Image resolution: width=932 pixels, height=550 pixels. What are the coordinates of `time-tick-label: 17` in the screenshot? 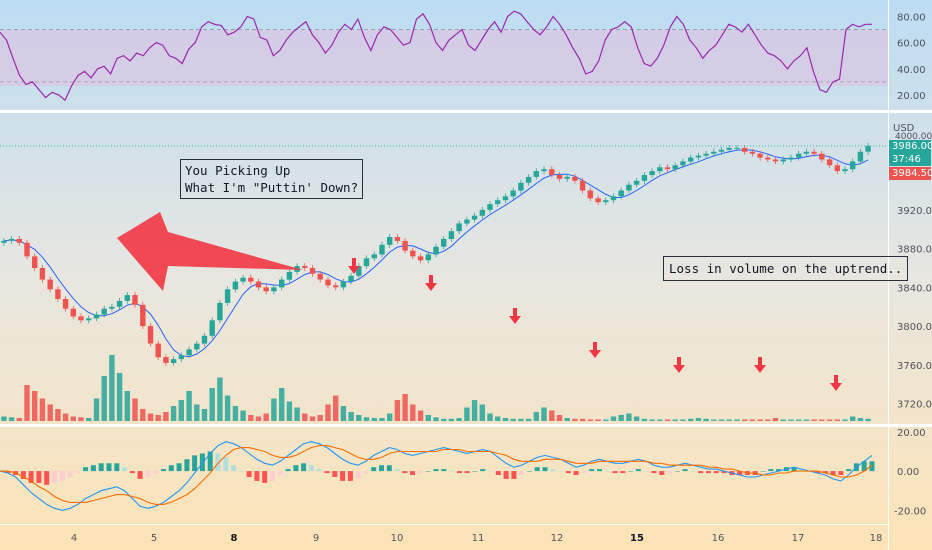 It's located at (798, 538).